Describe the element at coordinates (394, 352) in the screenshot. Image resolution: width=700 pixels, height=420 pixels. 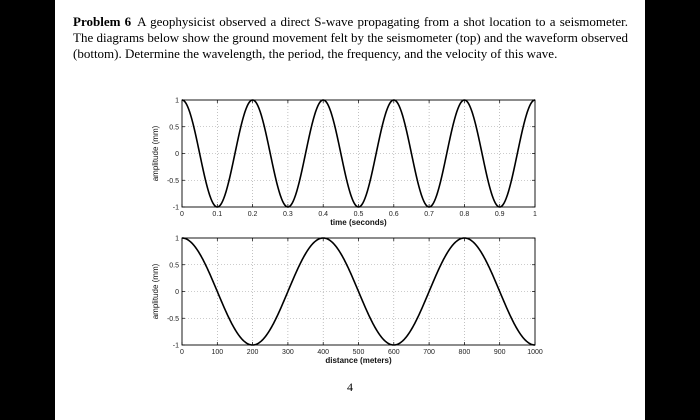
I see `x-tick-label: 600` at that location.